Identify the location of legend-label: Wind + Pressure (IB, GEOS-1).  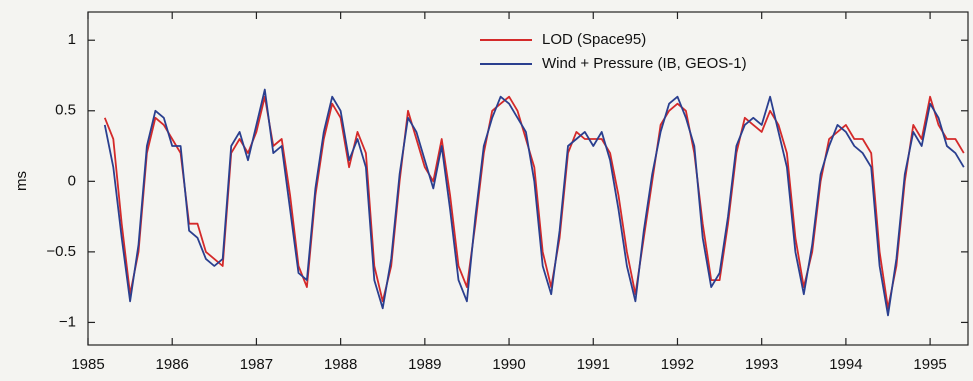
(644, 63).